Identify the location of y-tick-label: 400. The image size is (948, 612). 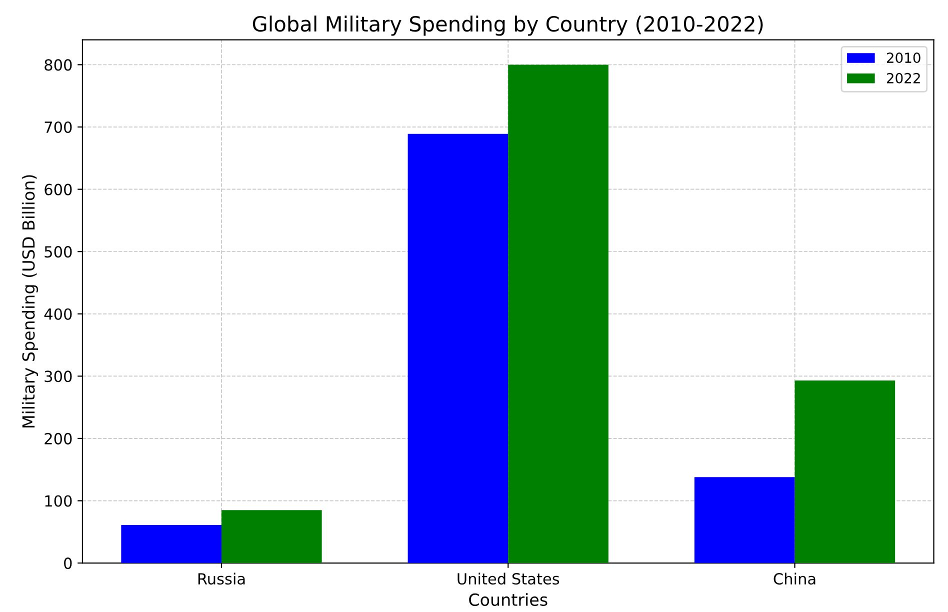
(58, 314).